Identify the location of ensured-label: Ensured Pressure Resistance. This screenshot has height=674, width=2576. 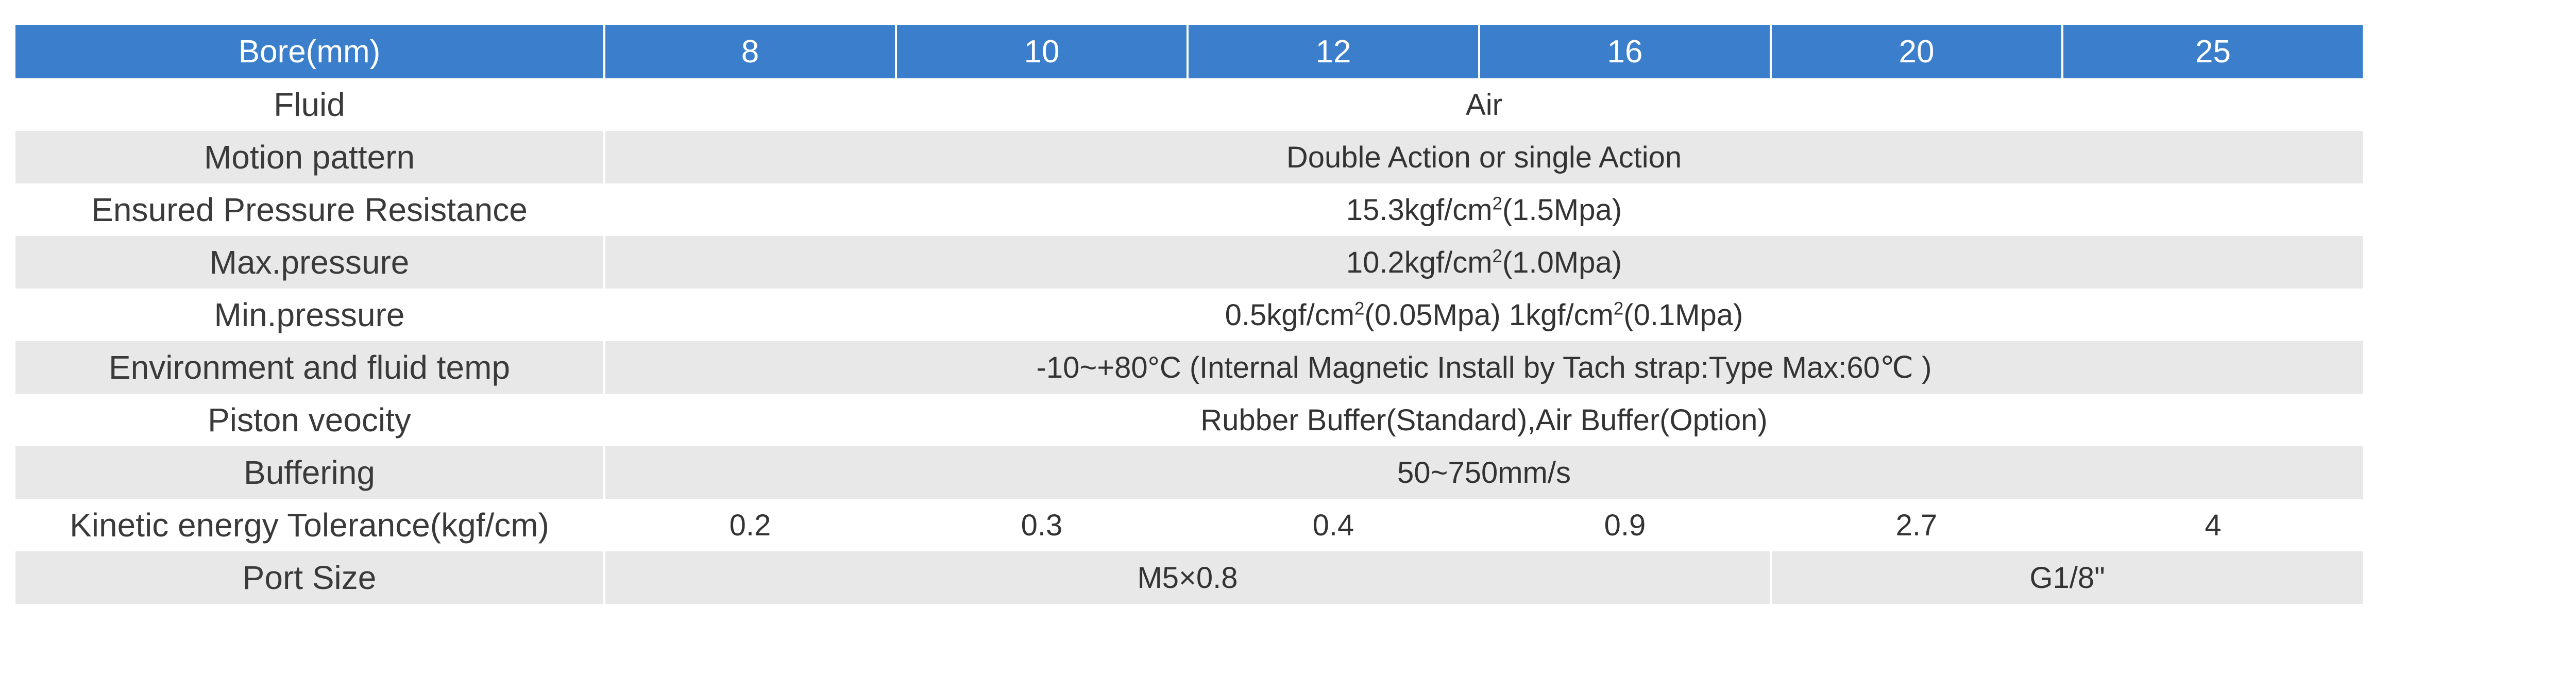
(310, 209).